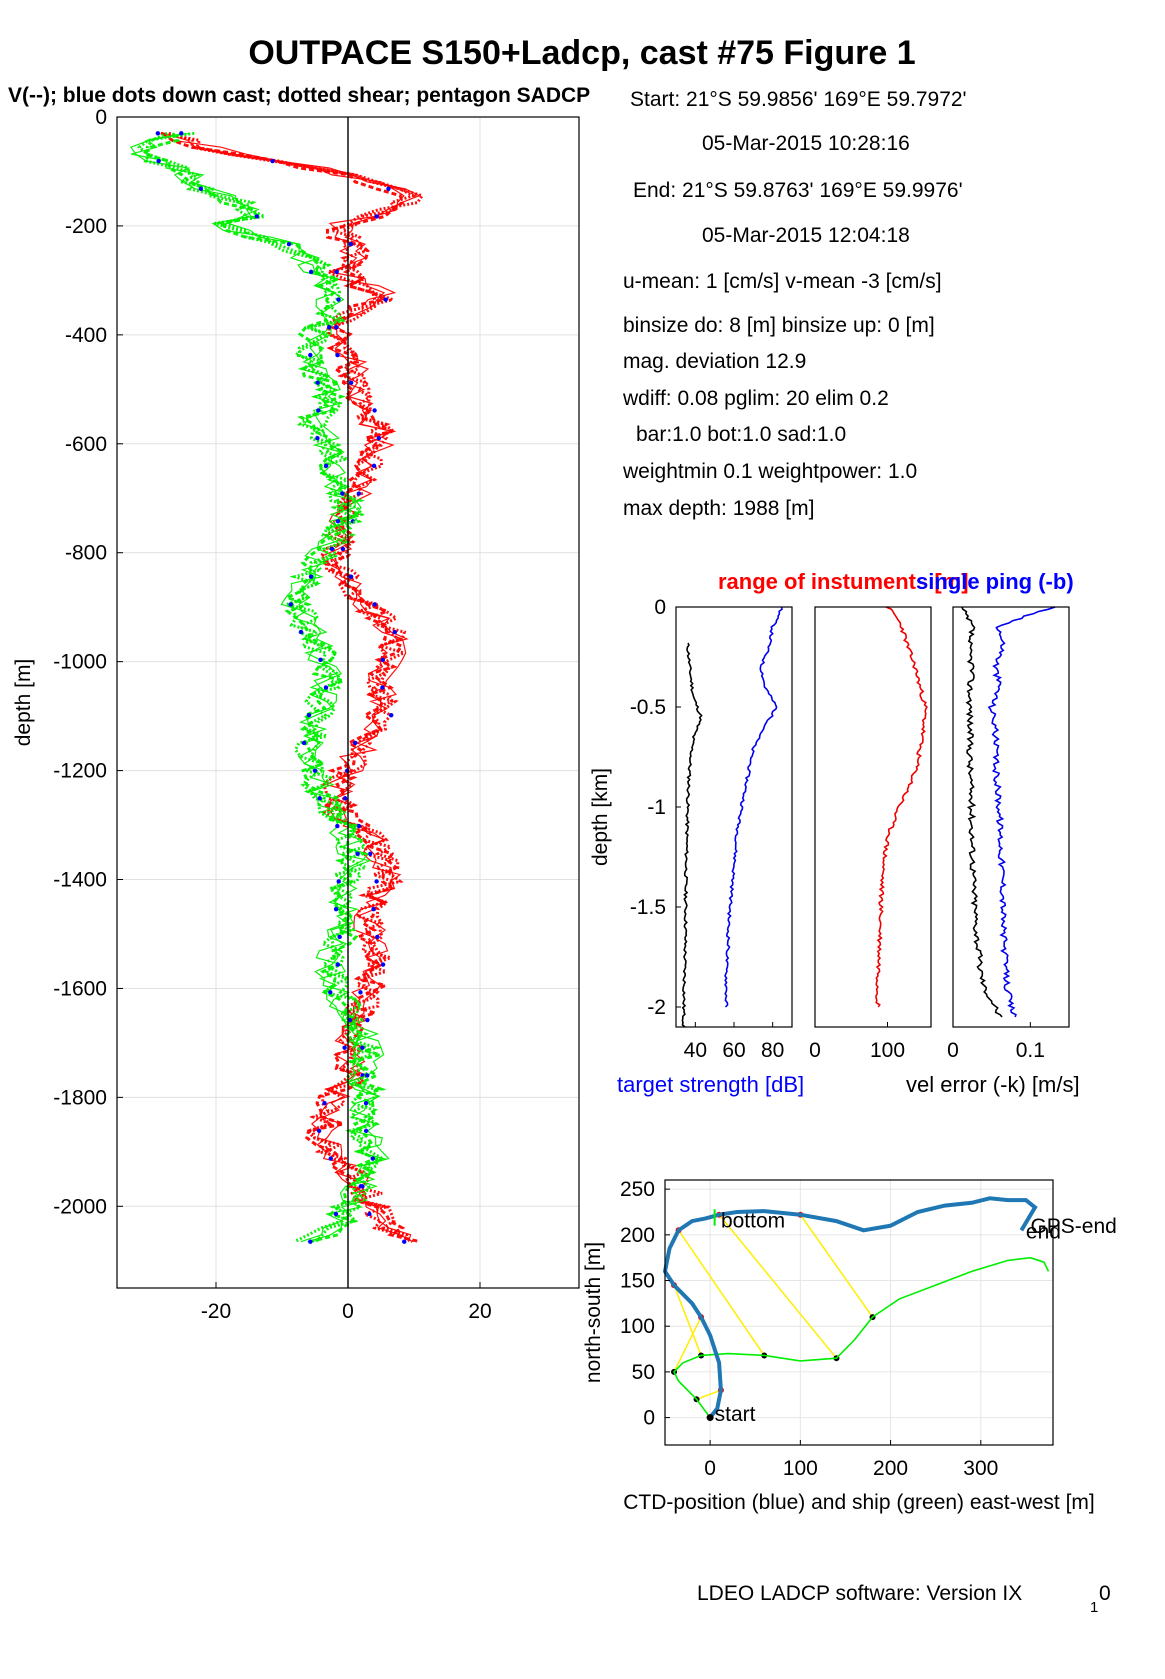  Describe the element at coordinates (600, 817) in the screenshot. I see `depth-km-ylabel: depth [km]` at that location.